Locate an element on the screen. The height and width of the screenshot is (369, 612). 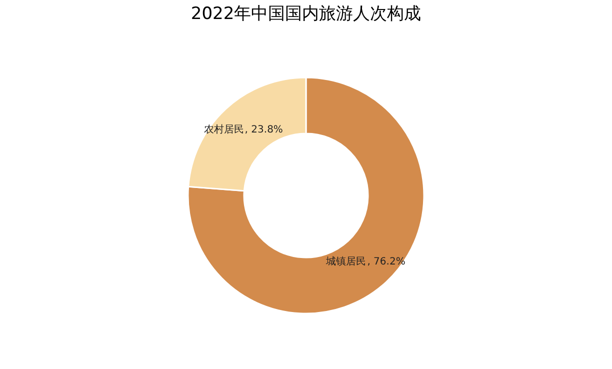
data-label: , 23.8% is located at coordinates (263, 130).